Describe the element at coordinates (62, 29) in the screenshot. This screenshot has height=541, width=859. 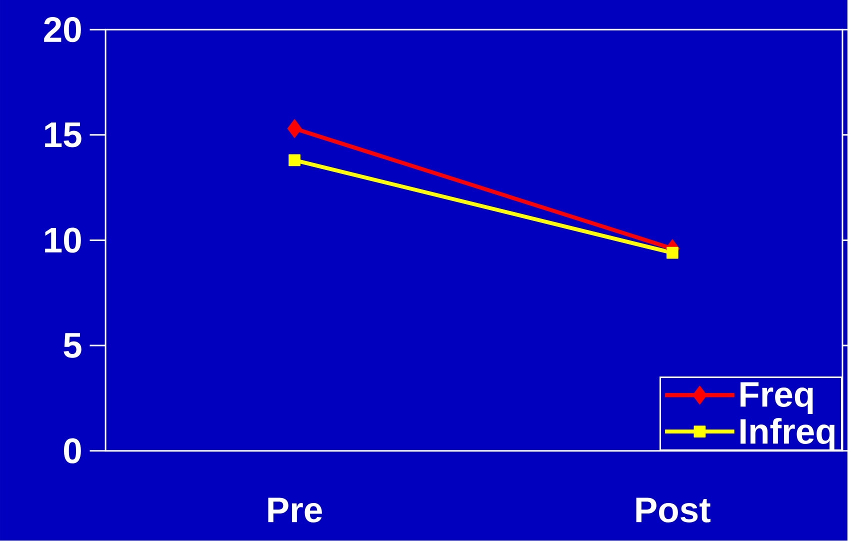
I see `y-tick-label: 20` at that location.